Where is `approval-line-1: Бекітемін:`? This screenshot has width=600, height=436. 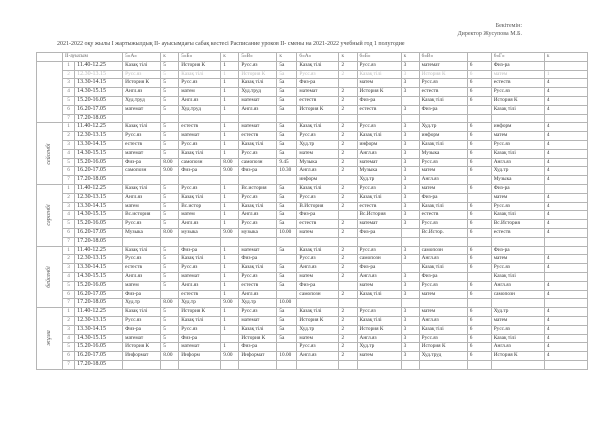 approval-line-1: Бекітемін: is located at coordinates (508, 26).